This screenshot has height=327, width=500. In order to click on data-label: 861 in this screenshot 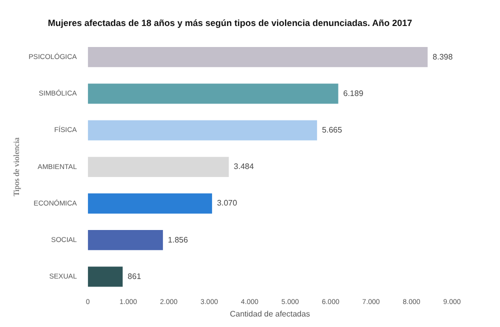, I will do `click(135, 276)`.